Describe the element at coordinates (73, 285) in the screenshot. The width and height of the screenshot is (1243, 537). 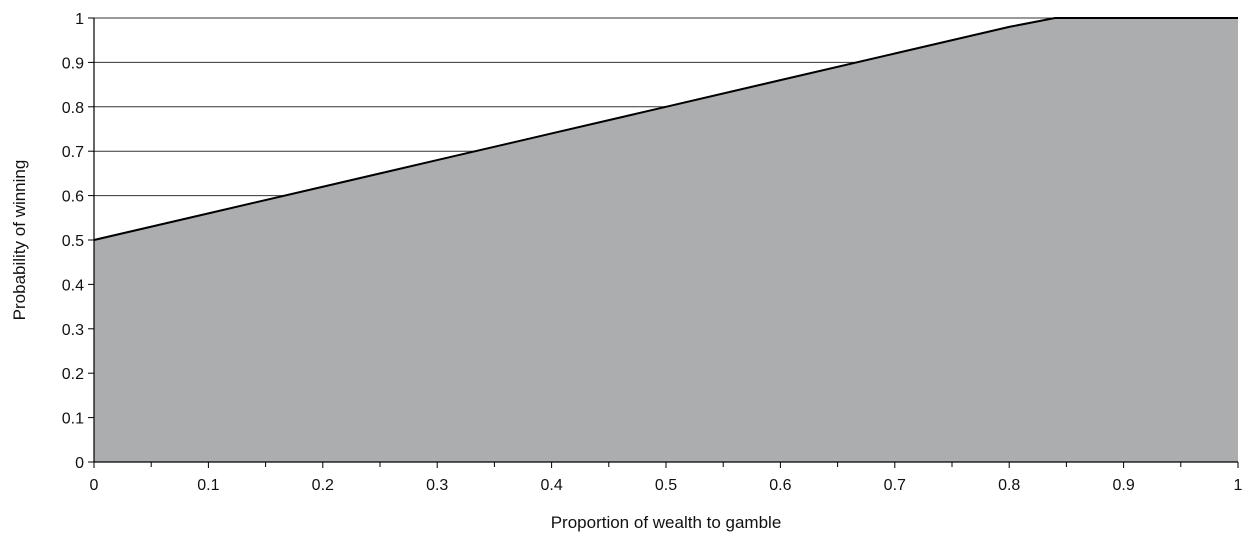
I see `y-tick-label-4: 0.4` at that location.